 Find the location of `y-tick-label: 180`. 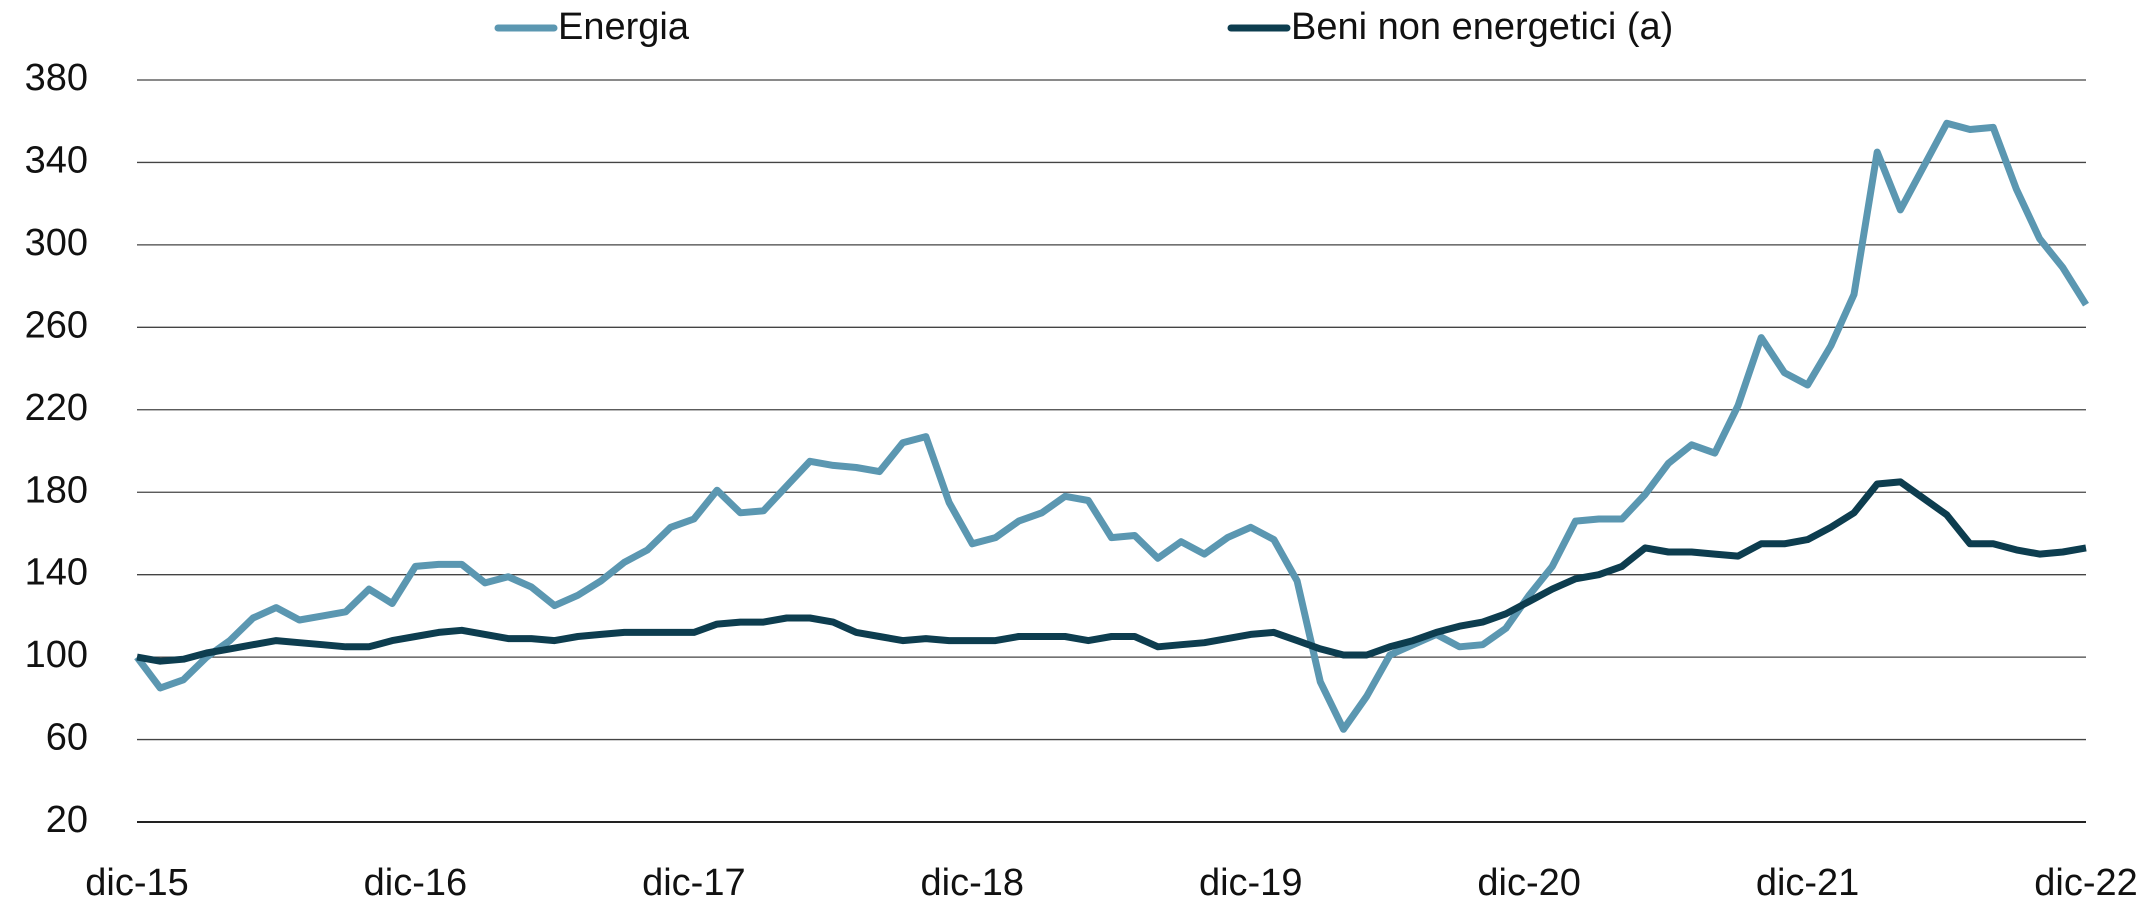

y-tick-label: 180 is located at coordinates (56, 490).